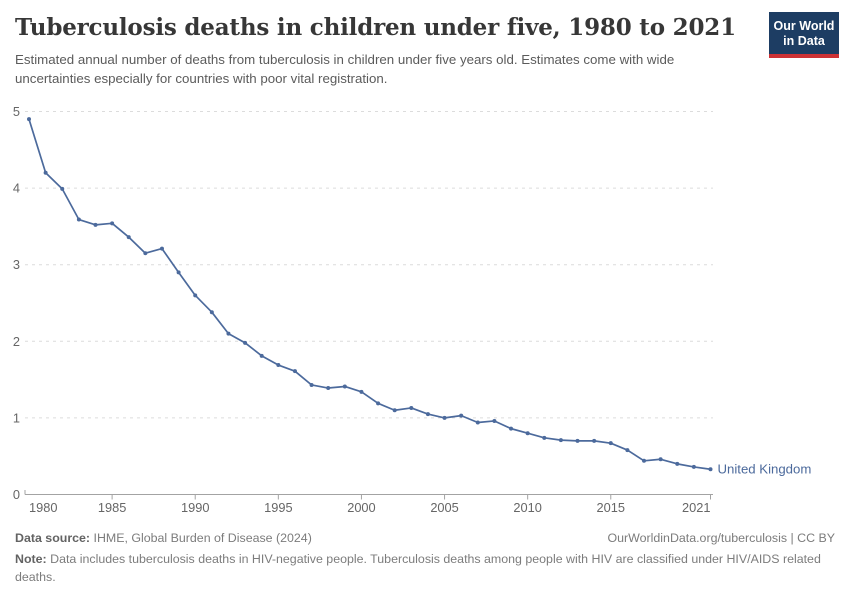 This screenshot has width=850, height=600. What do you see at coordinates (765, 469) in the screenshot?
I see `series-label: United Kingdom` at bounding box center [765, 469].